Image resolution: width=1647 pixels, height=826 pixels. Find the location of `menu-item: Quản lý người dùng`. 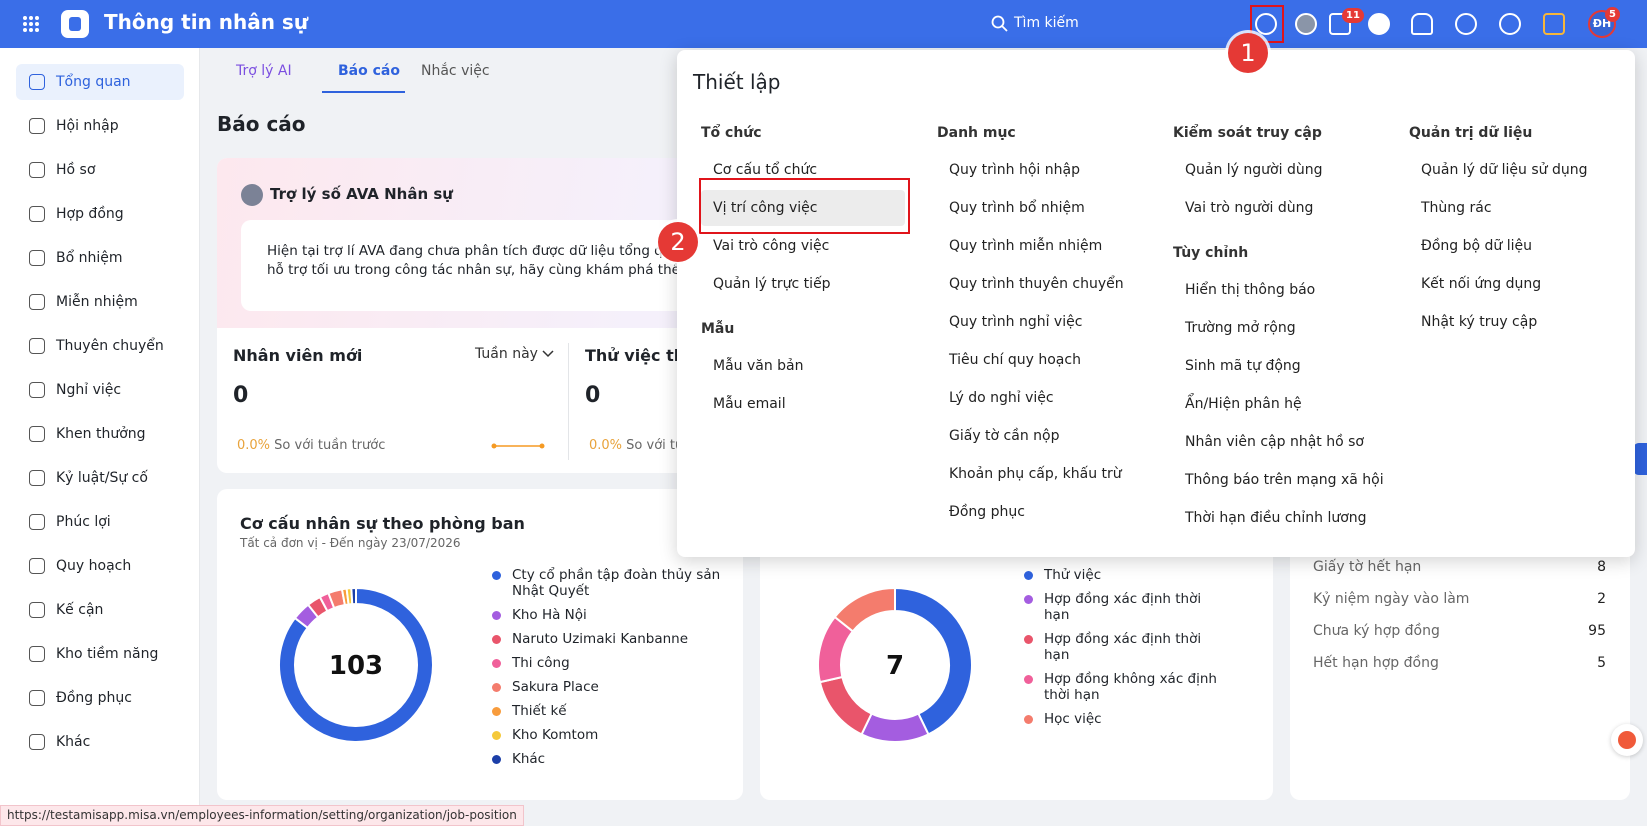

menu-item: Quản lý người dùng is located at coordinates (1254, 170).